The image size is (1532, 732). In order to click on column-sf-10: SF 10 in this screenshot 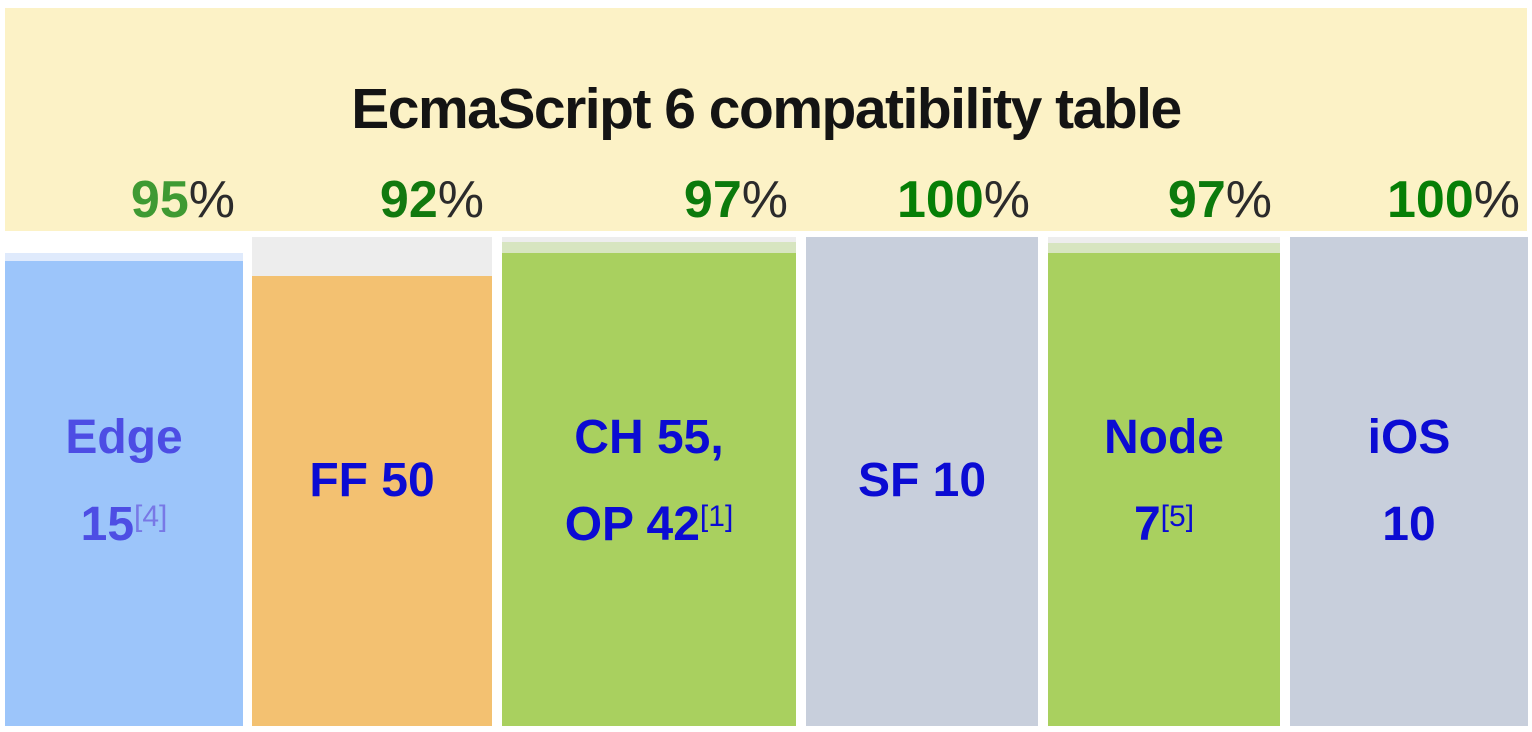, I will do `click(922, 481)`.